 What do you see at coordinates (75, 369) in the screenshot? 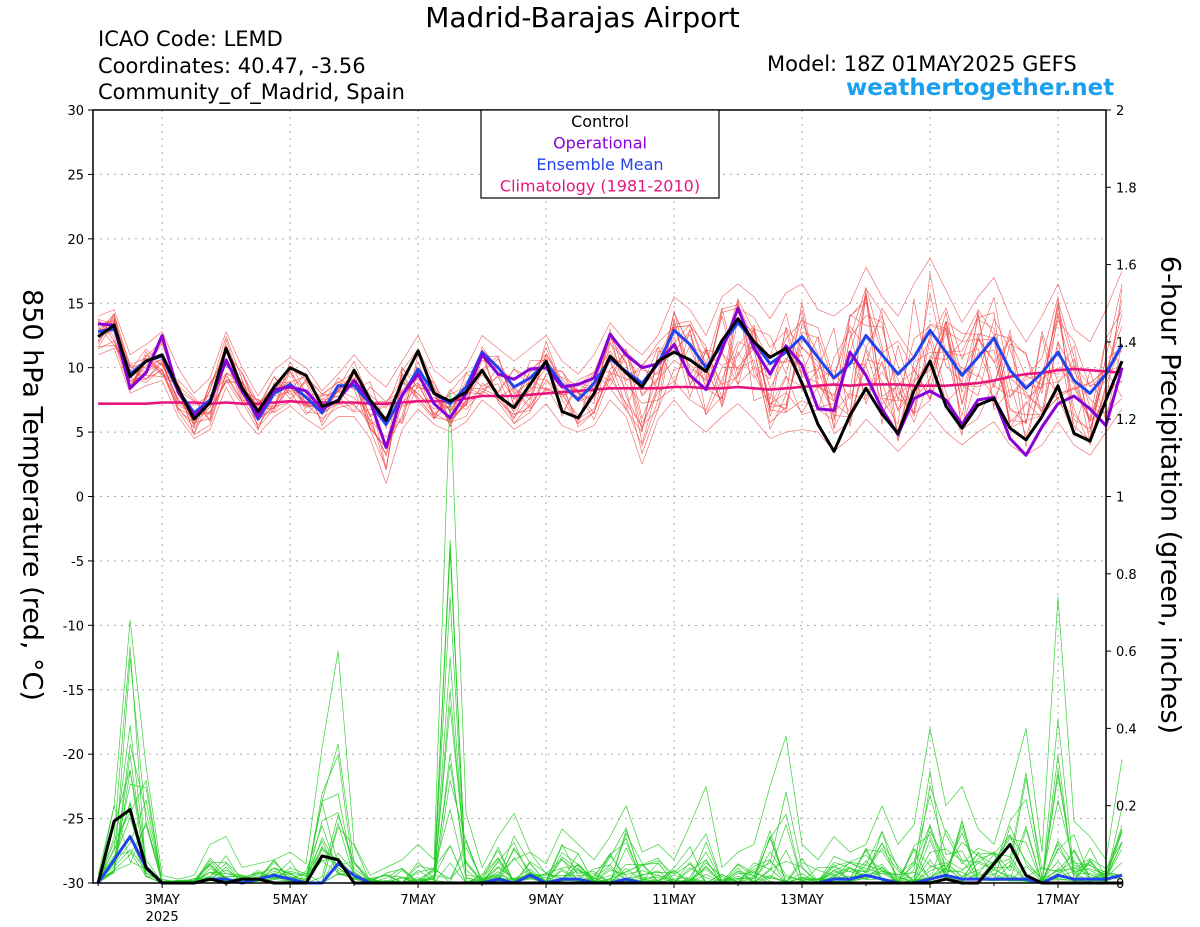
I see `y-tick-label: 10` at bounding box center [75, 369].